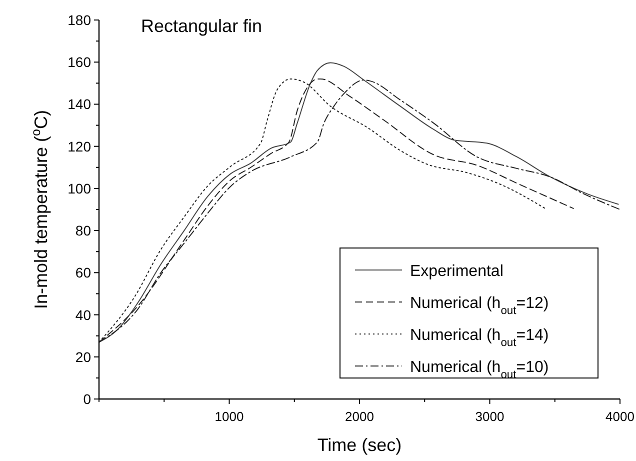 The height and width of the screenshot is (461, 636). Describe the element at coordinates (83, 314) in the screenshot. I see `y-tick-label: 40` at that location.